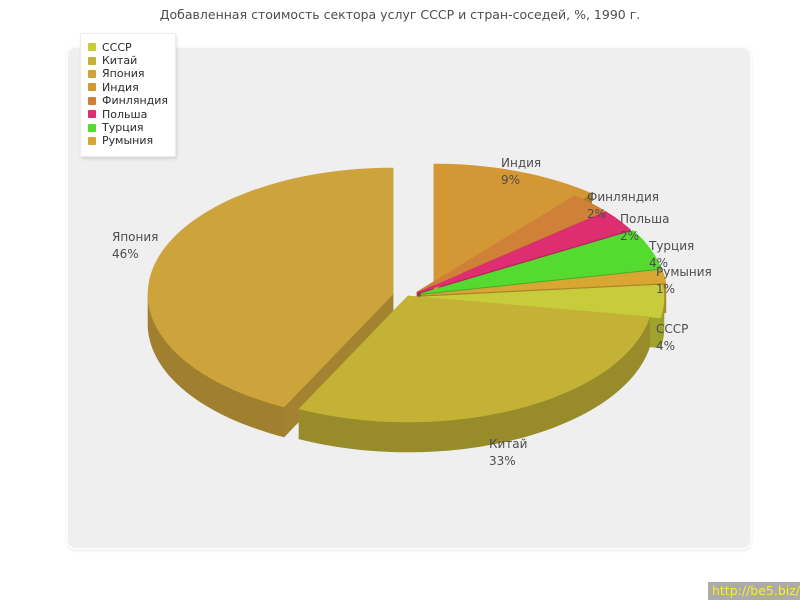  I want to click on legend-item-6: Турция, so click(128, 128).